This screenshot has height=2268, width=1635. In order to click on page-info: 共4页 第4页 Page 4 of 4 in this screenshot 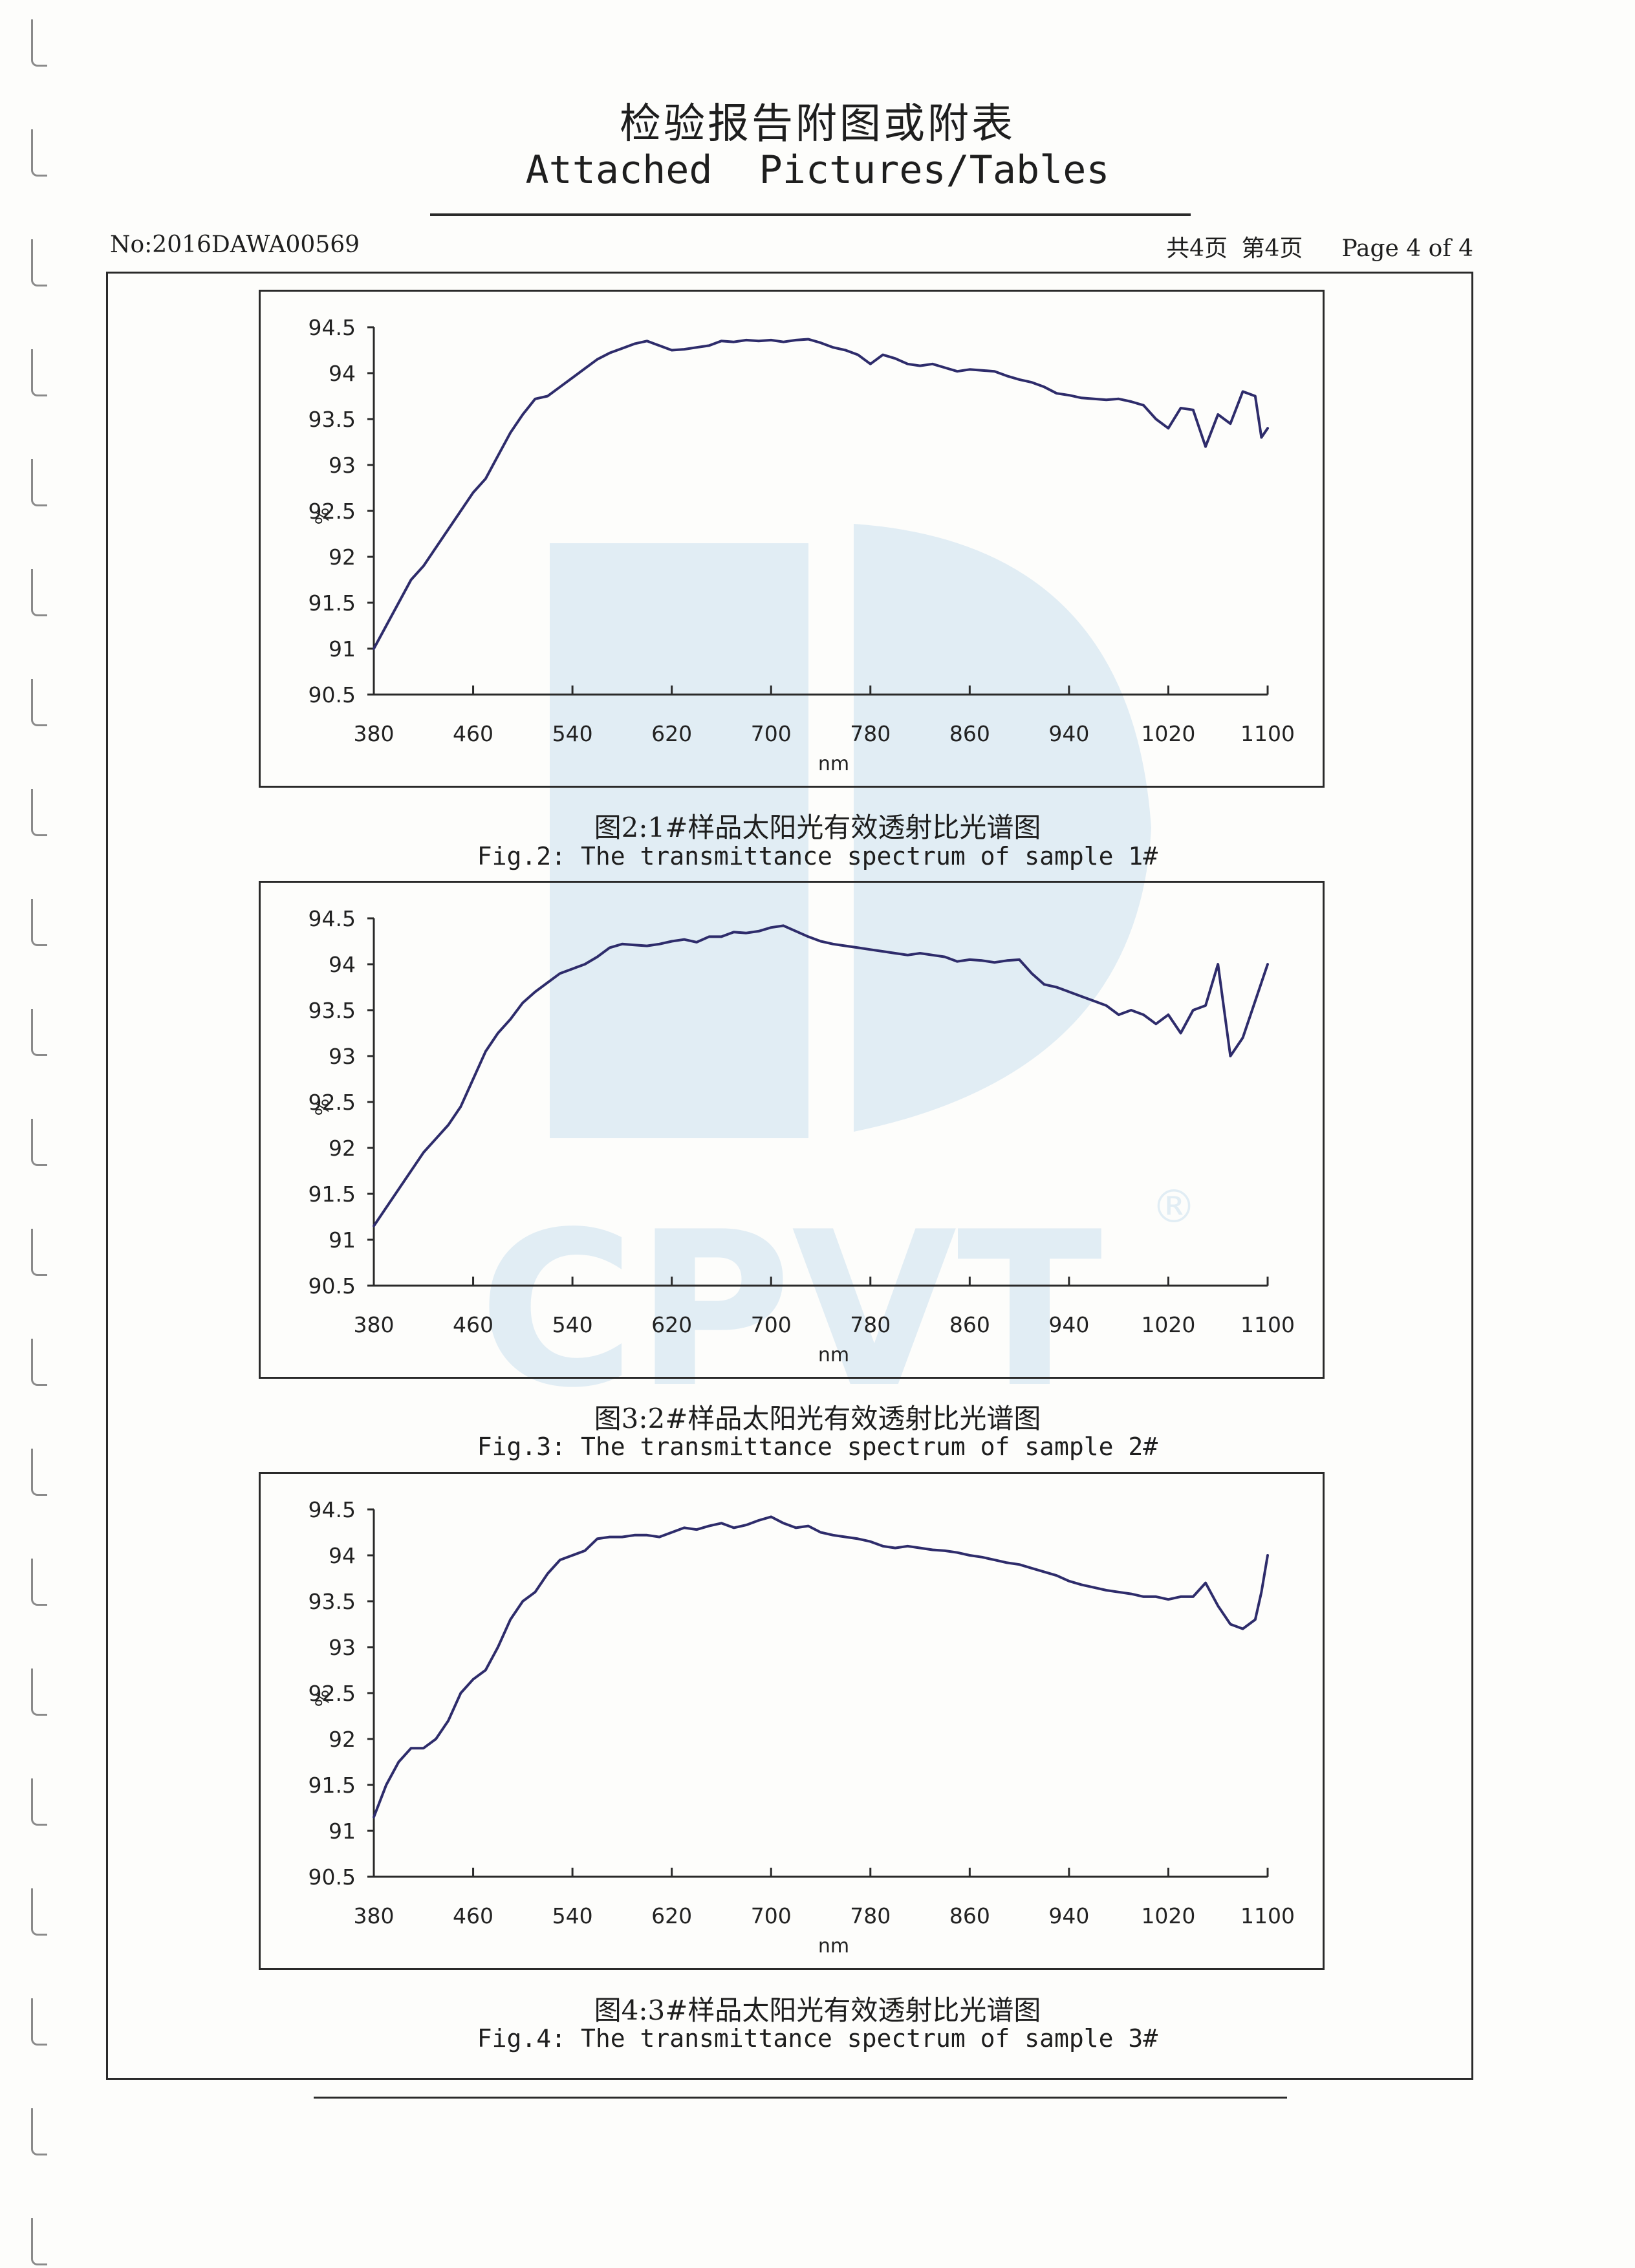, I will do `click(1319, 246)`.